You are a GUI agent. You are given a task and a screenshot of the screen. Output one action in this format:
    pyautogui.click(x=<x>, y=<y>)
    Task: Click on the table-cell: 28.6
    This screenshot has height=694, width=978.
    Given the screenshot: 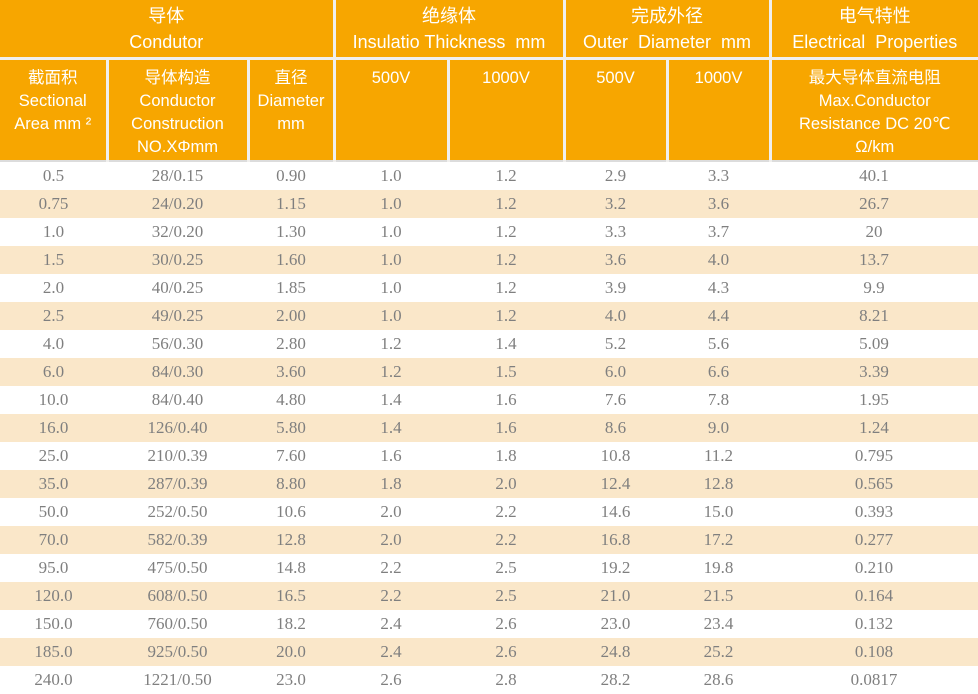 What is the action you would take?
    pyautogui.click(x=718, y=680)
    